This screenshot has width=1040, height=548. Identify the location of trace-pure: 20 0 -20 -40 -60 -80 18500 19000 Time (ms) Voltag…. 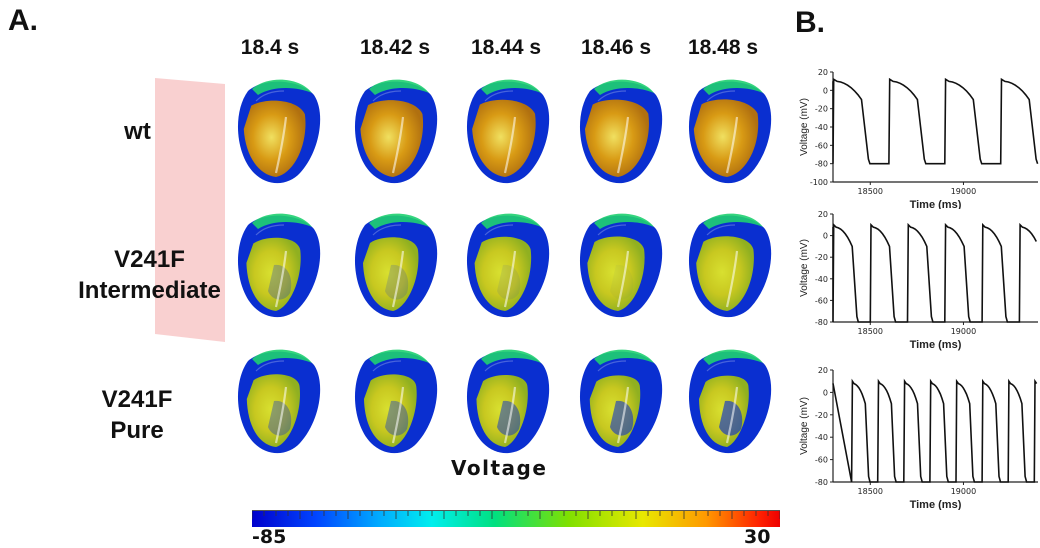
(918, 438).